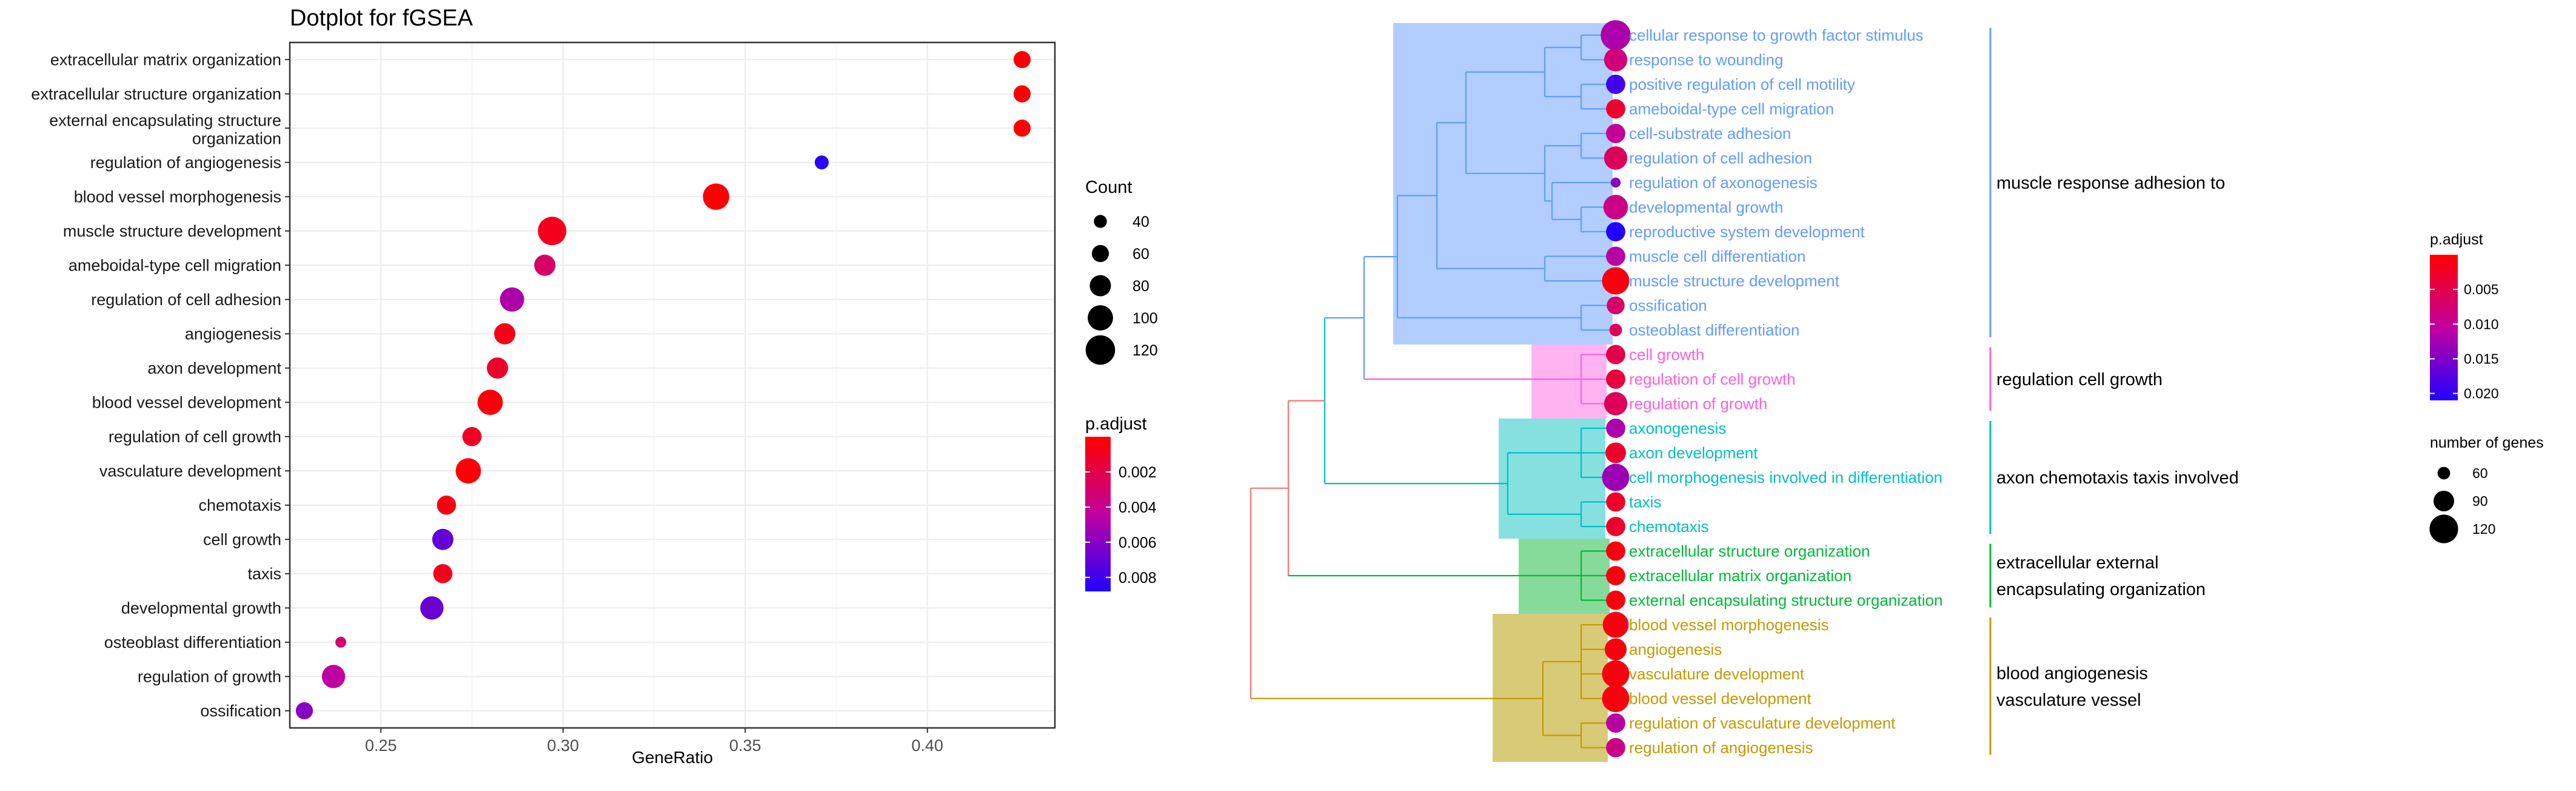 The height and width of the screenshot is (791, 2576). Describe the element at coordinates (1721, 748) in the screenshot. I see `treeplot-term-label: regulation of angiogenesis` at that location.